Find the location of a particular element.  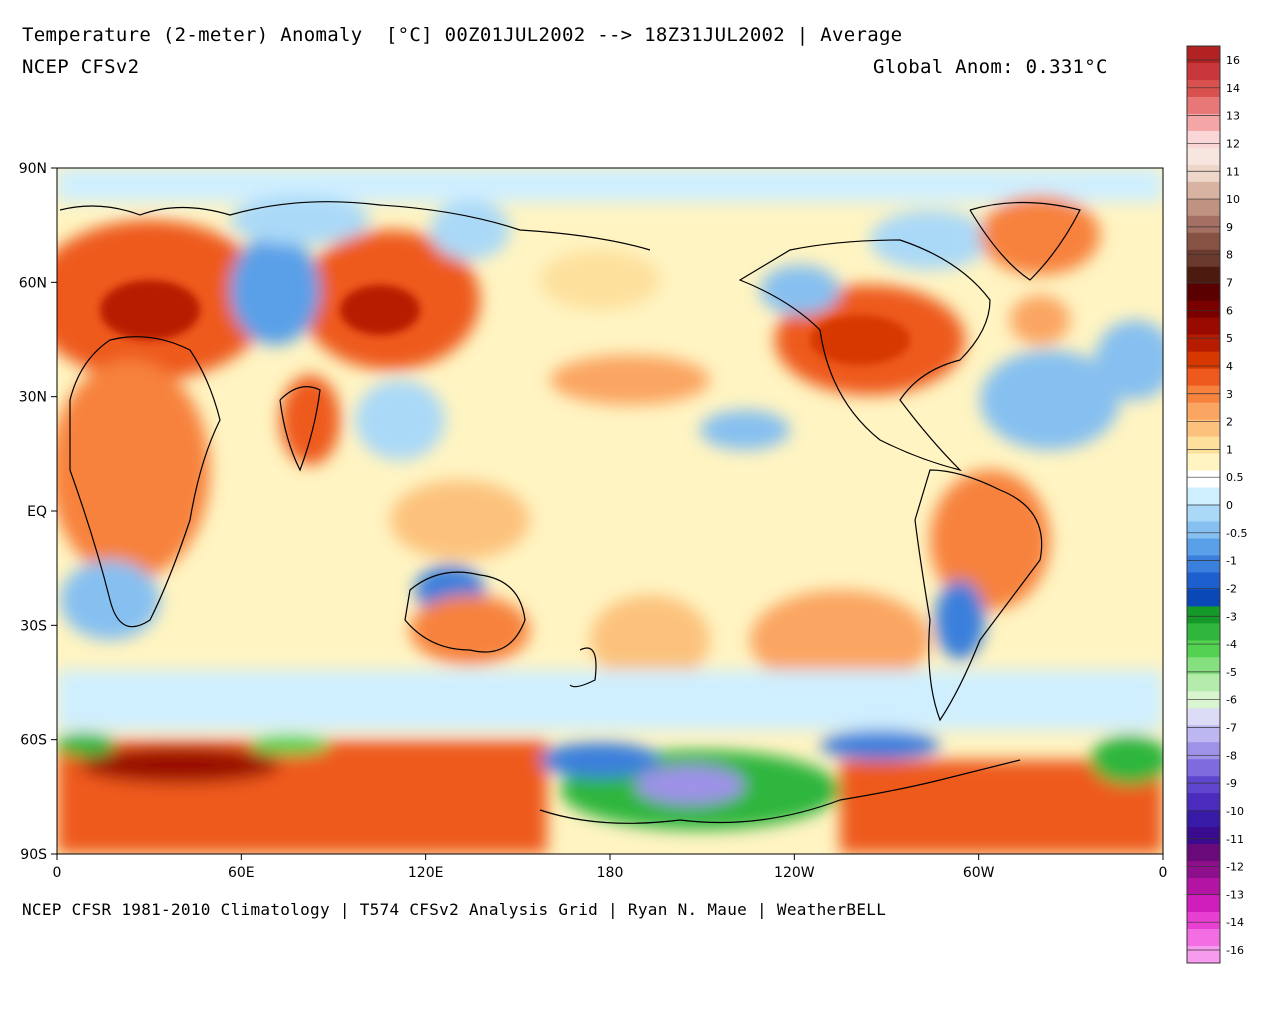

lon-tick-label: 60E is located at coordinates (241, 873).